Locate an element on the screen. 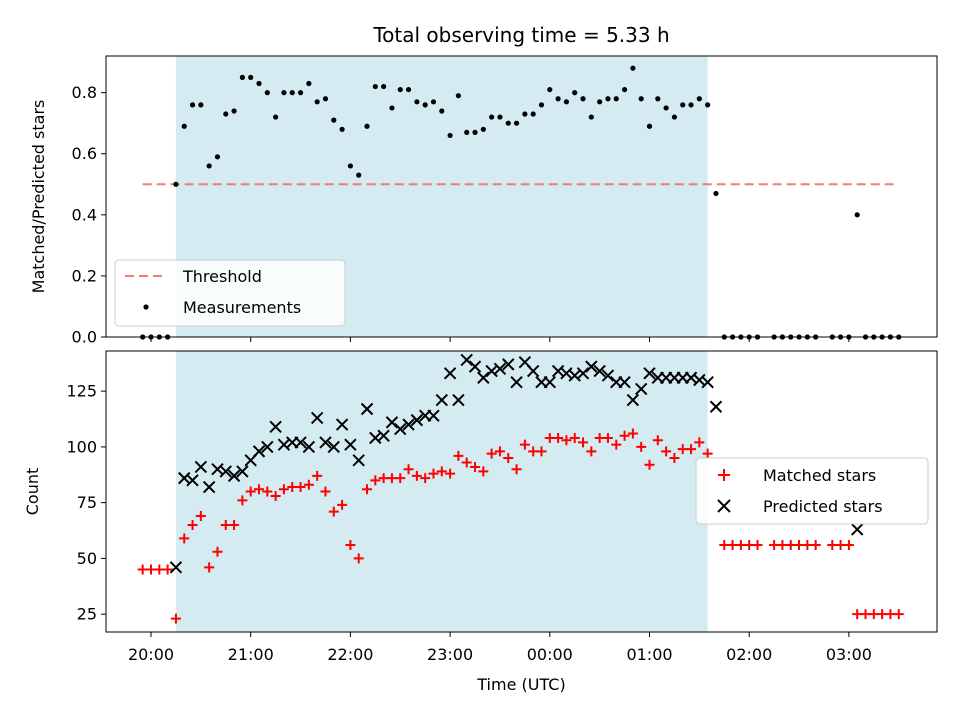 This screenshot has height=720, width=960. bottom-y-axis-label: Count is located at coordinates (32, 492).